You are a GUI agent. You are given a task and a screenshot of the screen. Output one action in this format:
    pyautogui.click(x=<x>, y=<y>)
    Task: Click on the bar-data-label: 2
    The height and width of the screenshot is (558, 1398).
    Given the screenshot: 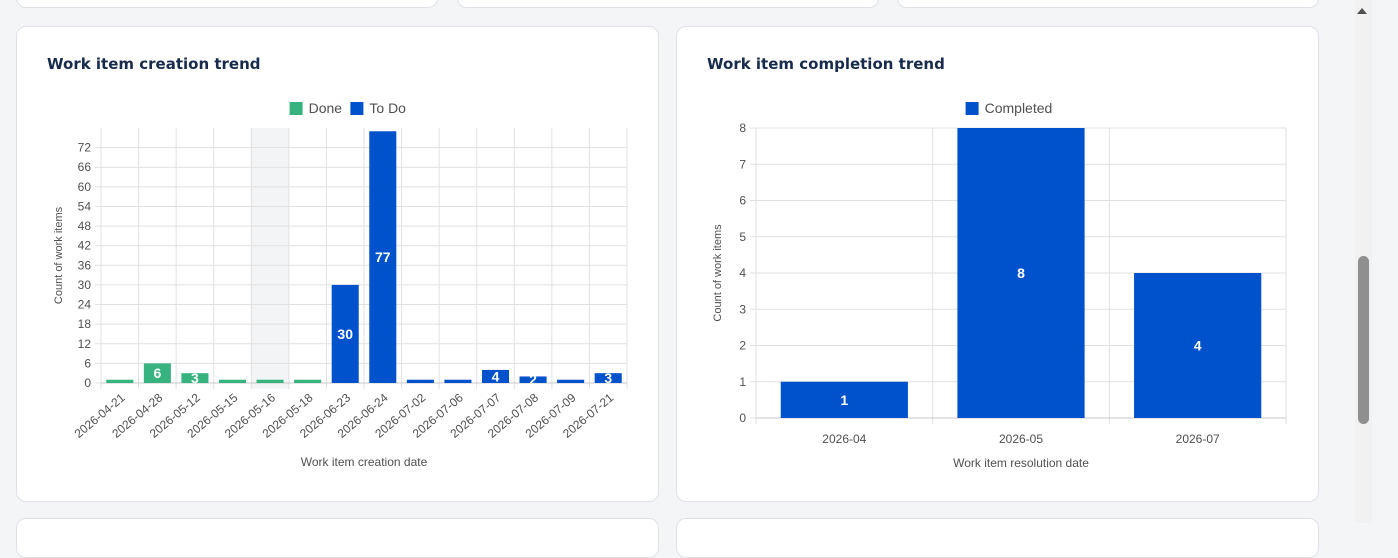 What is the action you would take?
    pyautogui.click(x=533, y=380)
    